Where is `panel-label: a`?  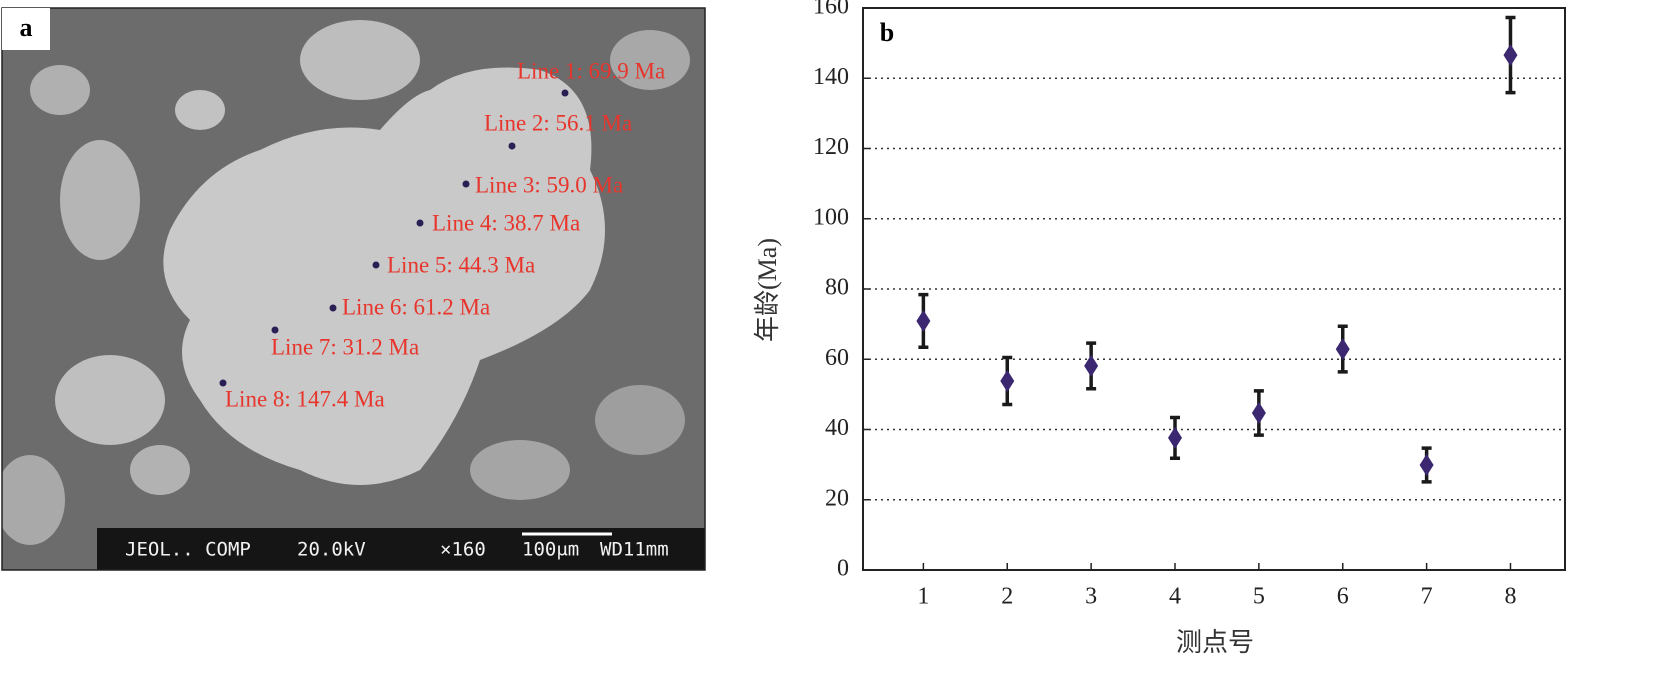
panel-label: a is located at coordinates (26, 27).